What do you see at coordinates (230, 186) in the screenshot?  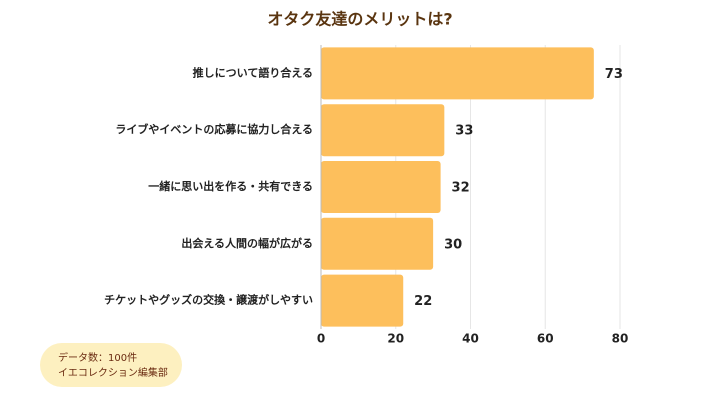 I see `y-tick-label: 一緒に思い出を作る・共有できる` at bounding box center [230, 186].